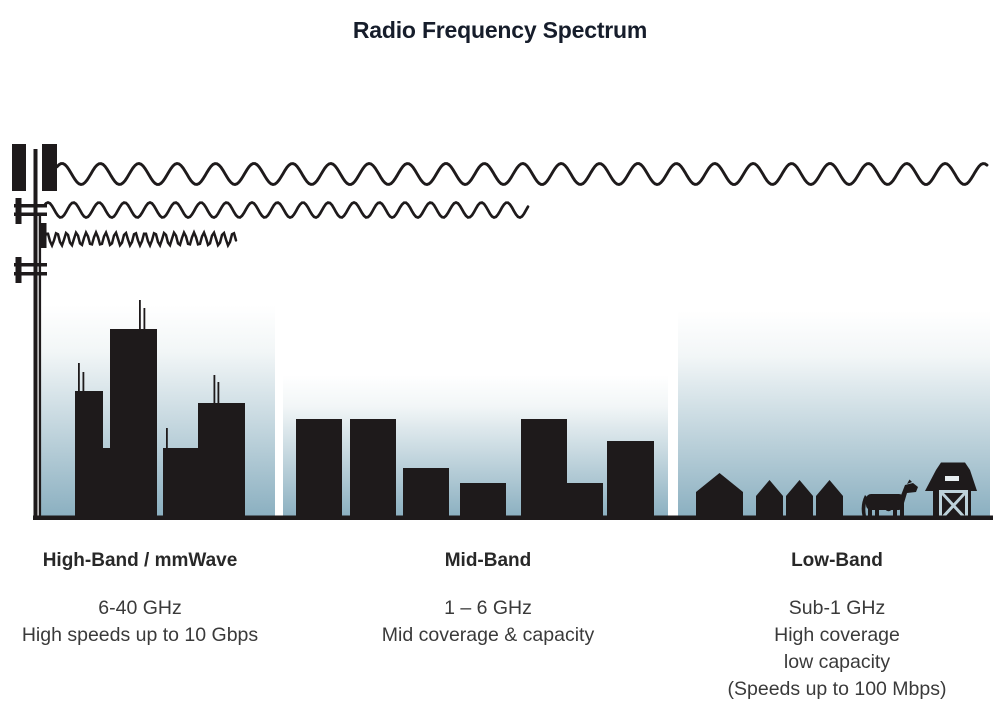 This screenshot has height=703, width=1000. What do you see at coordinates (500, 30) in the screenshot?
I see `page-title: Radio Frequency Spectrum` at bounding box center [500, 30].